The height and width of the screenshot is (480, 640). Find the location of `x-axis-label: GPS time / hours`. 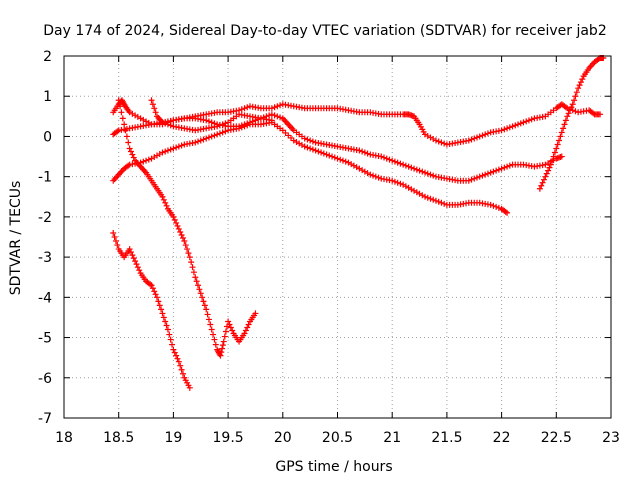

x-axis-label: GPS time / hours is located at coordinates (333, 467).